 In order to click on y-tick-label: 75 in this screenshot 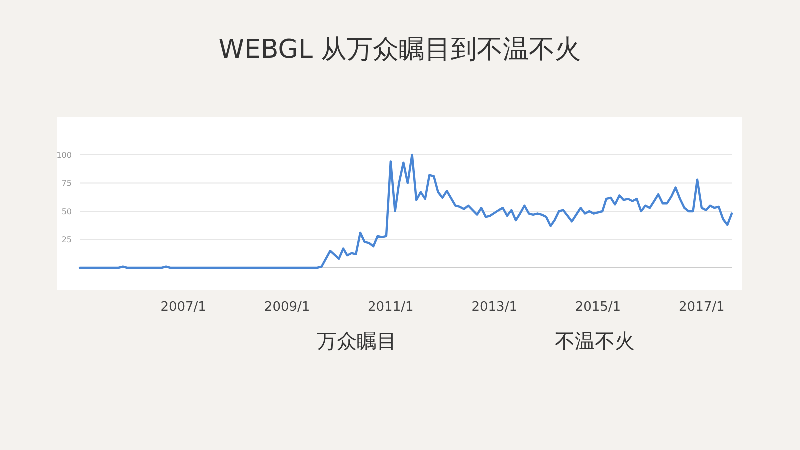, I will do `click(67, 183)`.